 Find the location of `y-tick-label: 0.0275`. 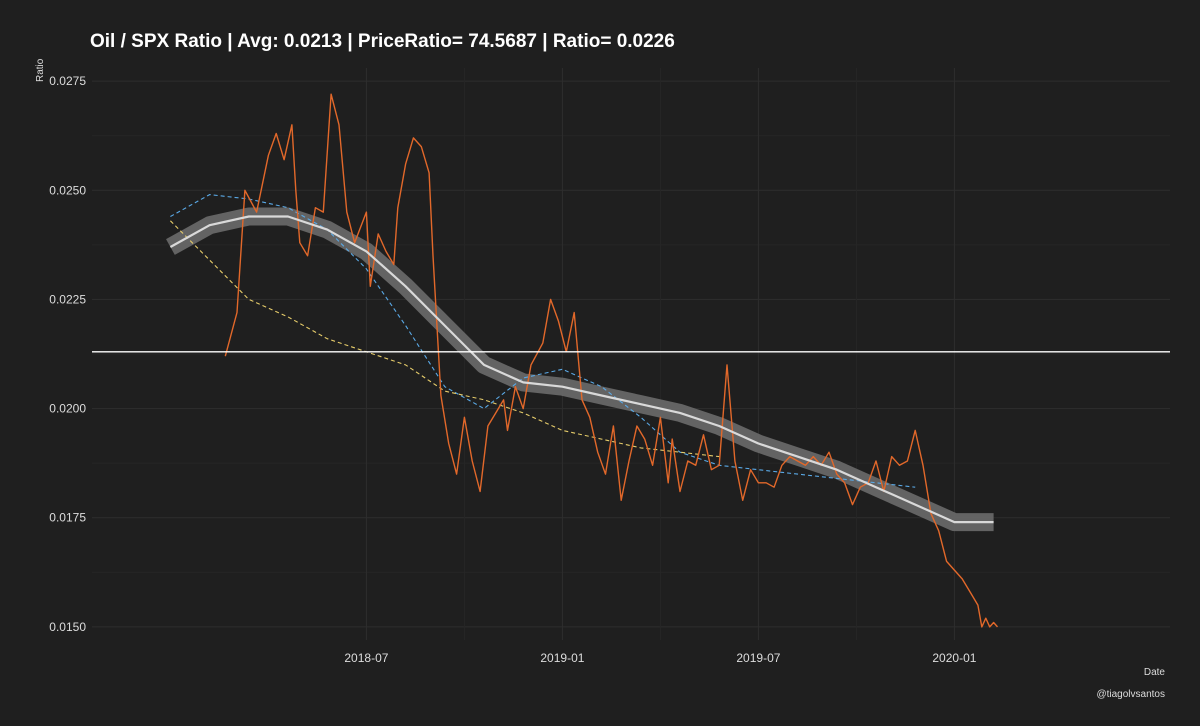

y-tick-label: 0.0275 is located at coordinates (67, 81).